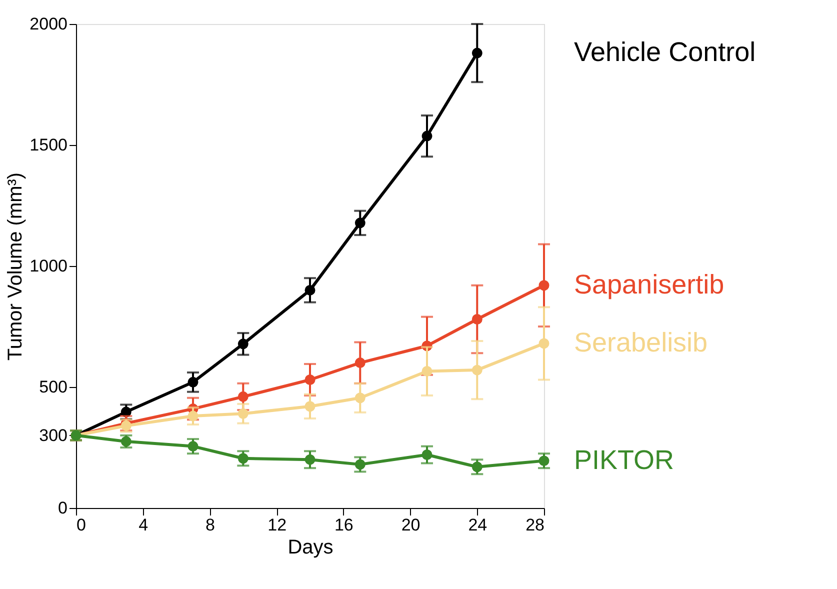 Image resolution: width=837 pixels, height=589 pixels. What do you see at coordinates (49, 145) in the screenshot?
I see `y-tick-label: 1500` at bounding box center [49, 145].